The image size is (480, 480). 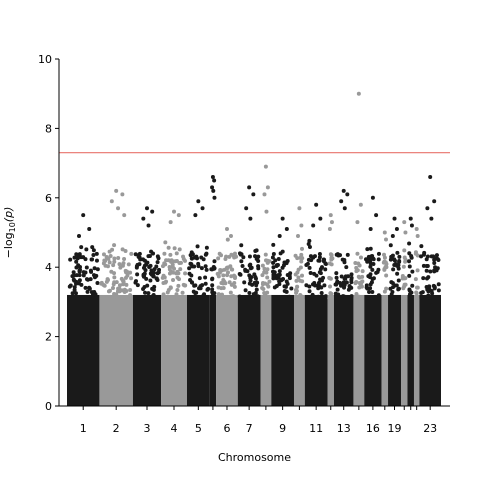 What do you see at coordinates (48, 233) in the screenshot?
I see `y-axis-ticks: 0 2 4 6 8 10` at bounding box center [48, 233].